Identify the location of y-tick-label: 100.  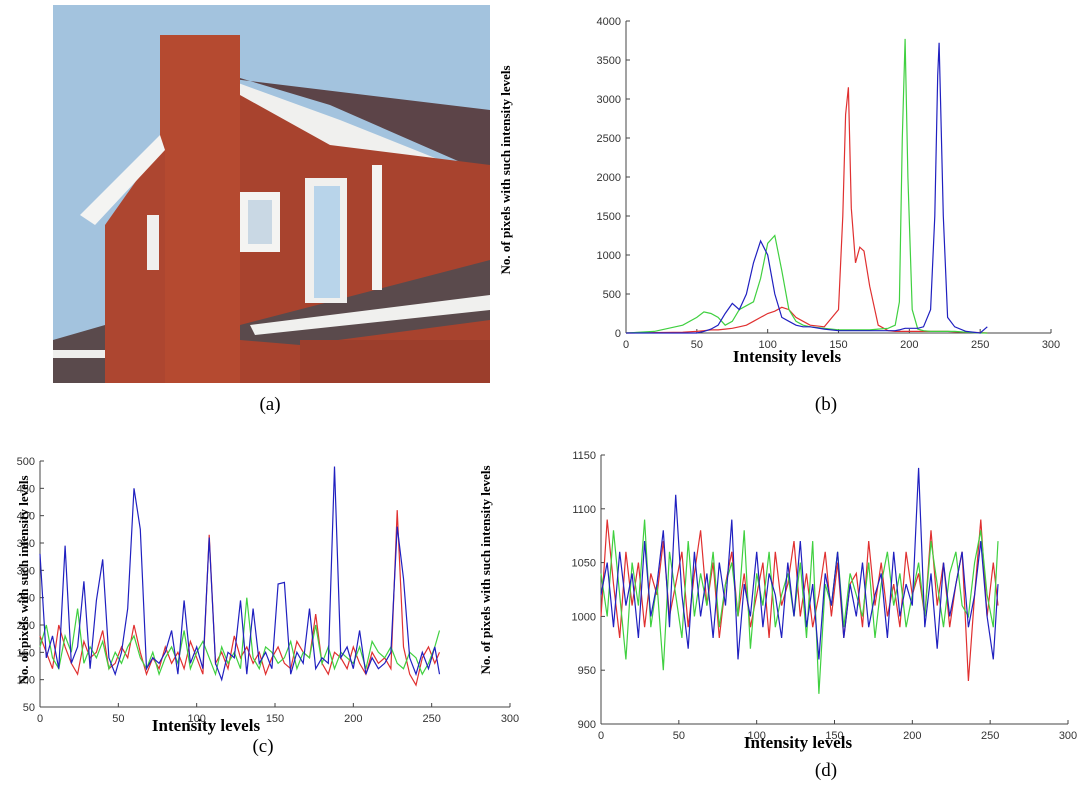
(26, 681).